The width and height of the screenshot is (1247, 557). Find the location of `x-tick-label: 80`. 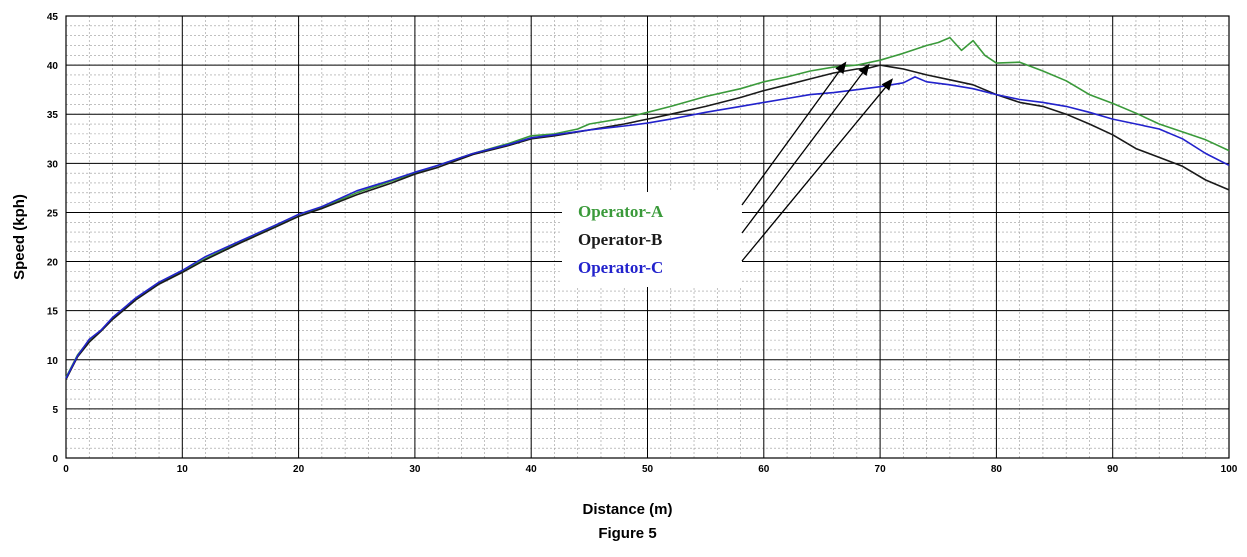

x-tick-label: 80 is located at coordinates (997, 469).